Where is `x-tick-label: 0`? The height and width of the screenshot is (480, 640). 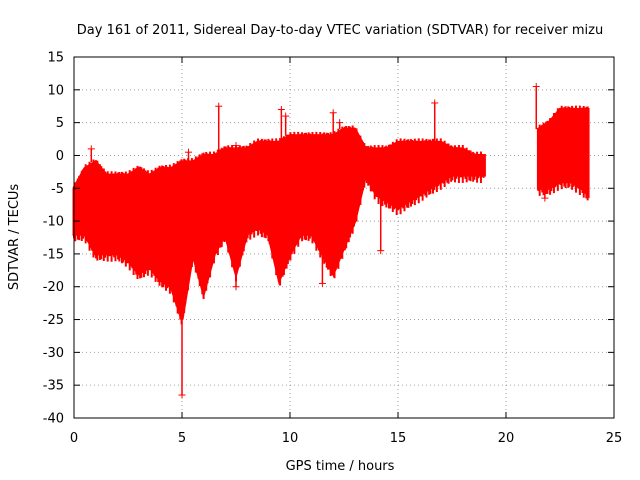
x-tick-label: 0 is located at coordinates (74, 438).